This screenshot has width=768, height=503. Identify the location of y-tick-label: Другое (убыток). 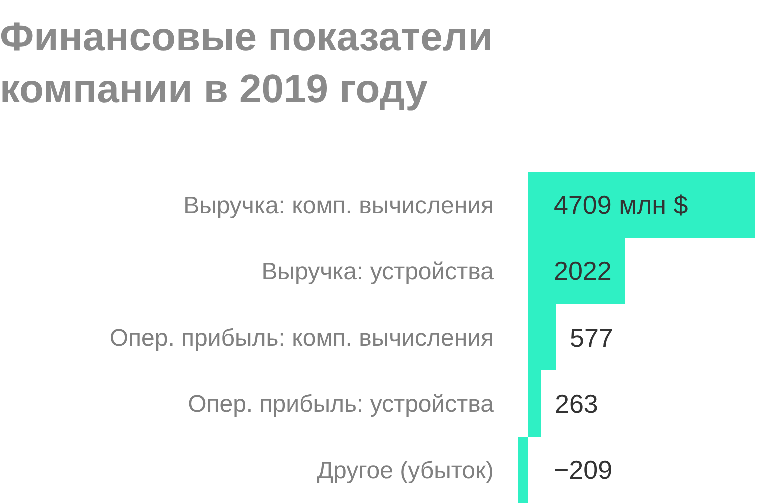
(405, 470).